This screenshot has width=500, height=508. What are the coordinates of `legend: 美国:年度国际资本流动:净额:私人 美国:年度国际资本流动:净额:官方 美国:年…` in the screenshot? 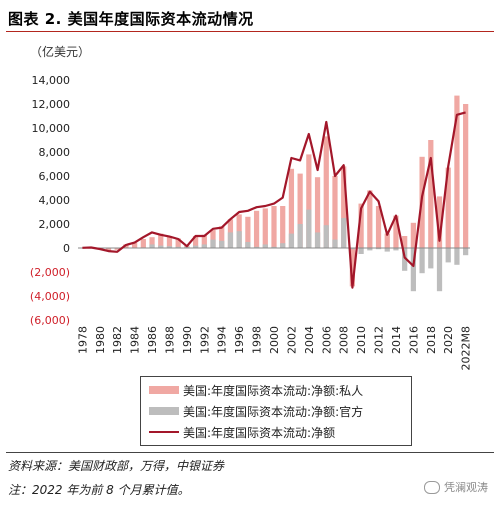 It's located at (276, 411).